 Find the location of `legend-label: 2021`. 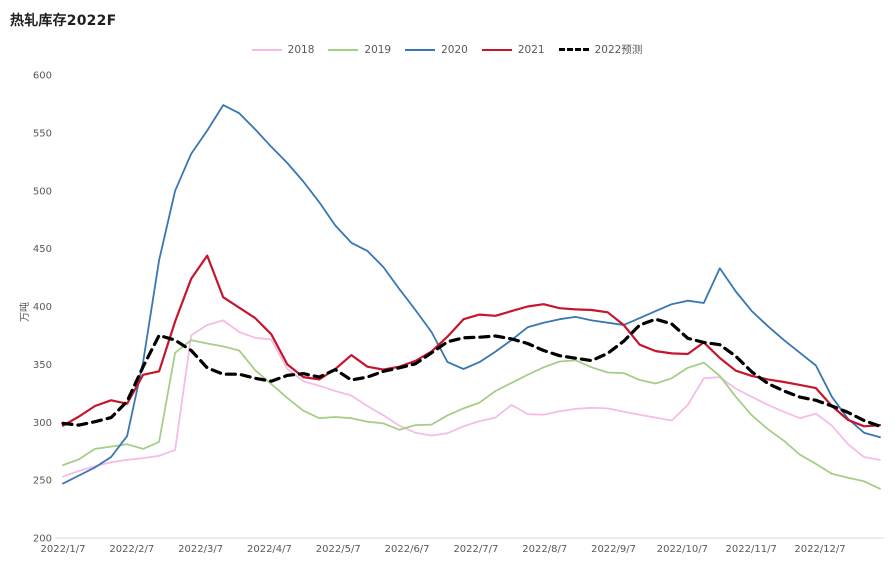

legend-label: 2021 is located at coordinates (531, 49).